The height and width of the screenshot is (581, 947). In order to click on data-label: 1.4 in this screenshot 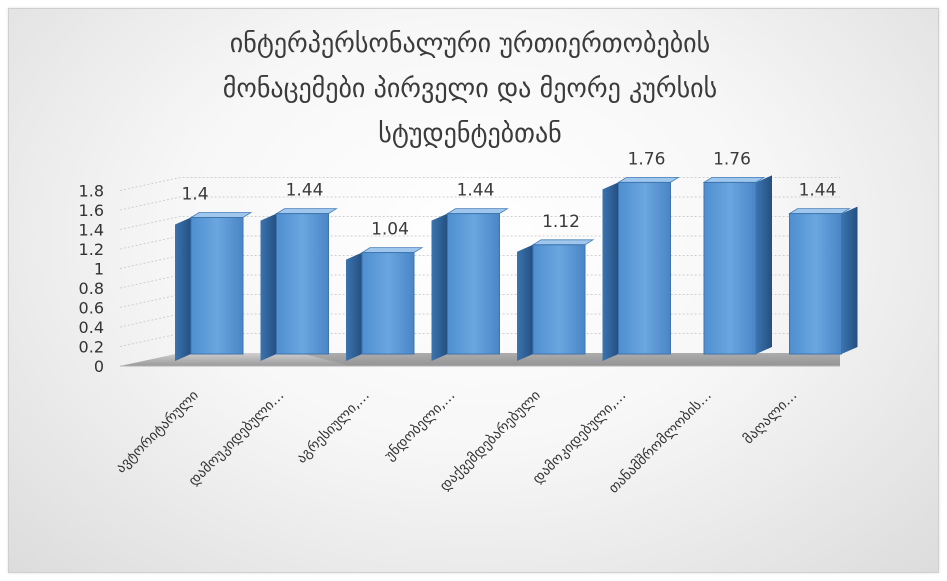, I will do `click(194, 195)`.